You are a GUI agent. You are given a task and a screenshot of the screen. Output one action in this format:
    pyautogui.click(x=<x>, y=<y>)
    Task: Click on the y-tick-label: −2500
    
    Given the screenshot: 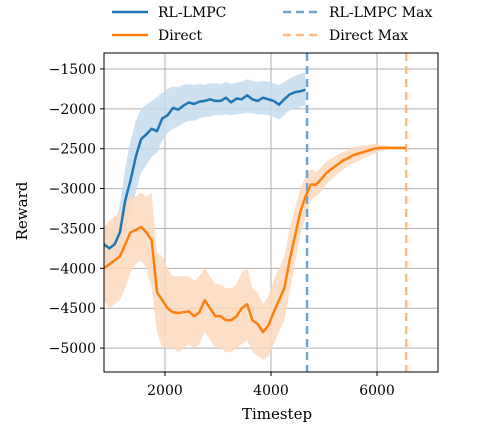 What is the action you would take?
    pyautogui.click(x=72, y=150)
    